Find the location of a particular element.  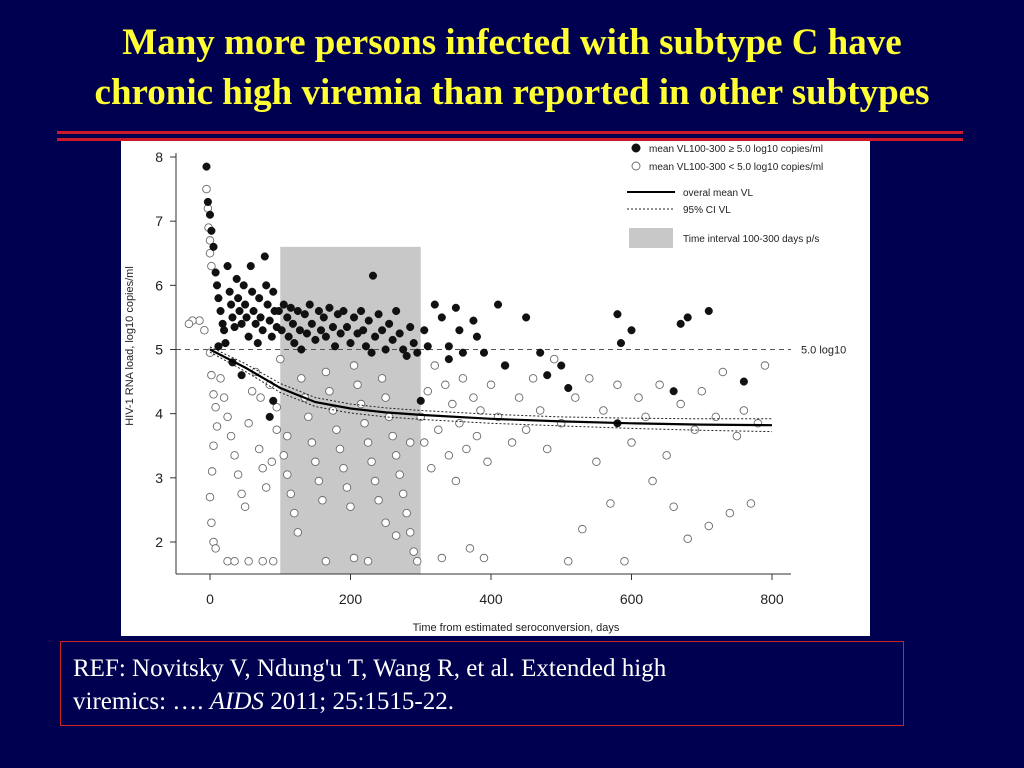

reference-text-cont: viremics: …. is located at coordinates (141, 701).